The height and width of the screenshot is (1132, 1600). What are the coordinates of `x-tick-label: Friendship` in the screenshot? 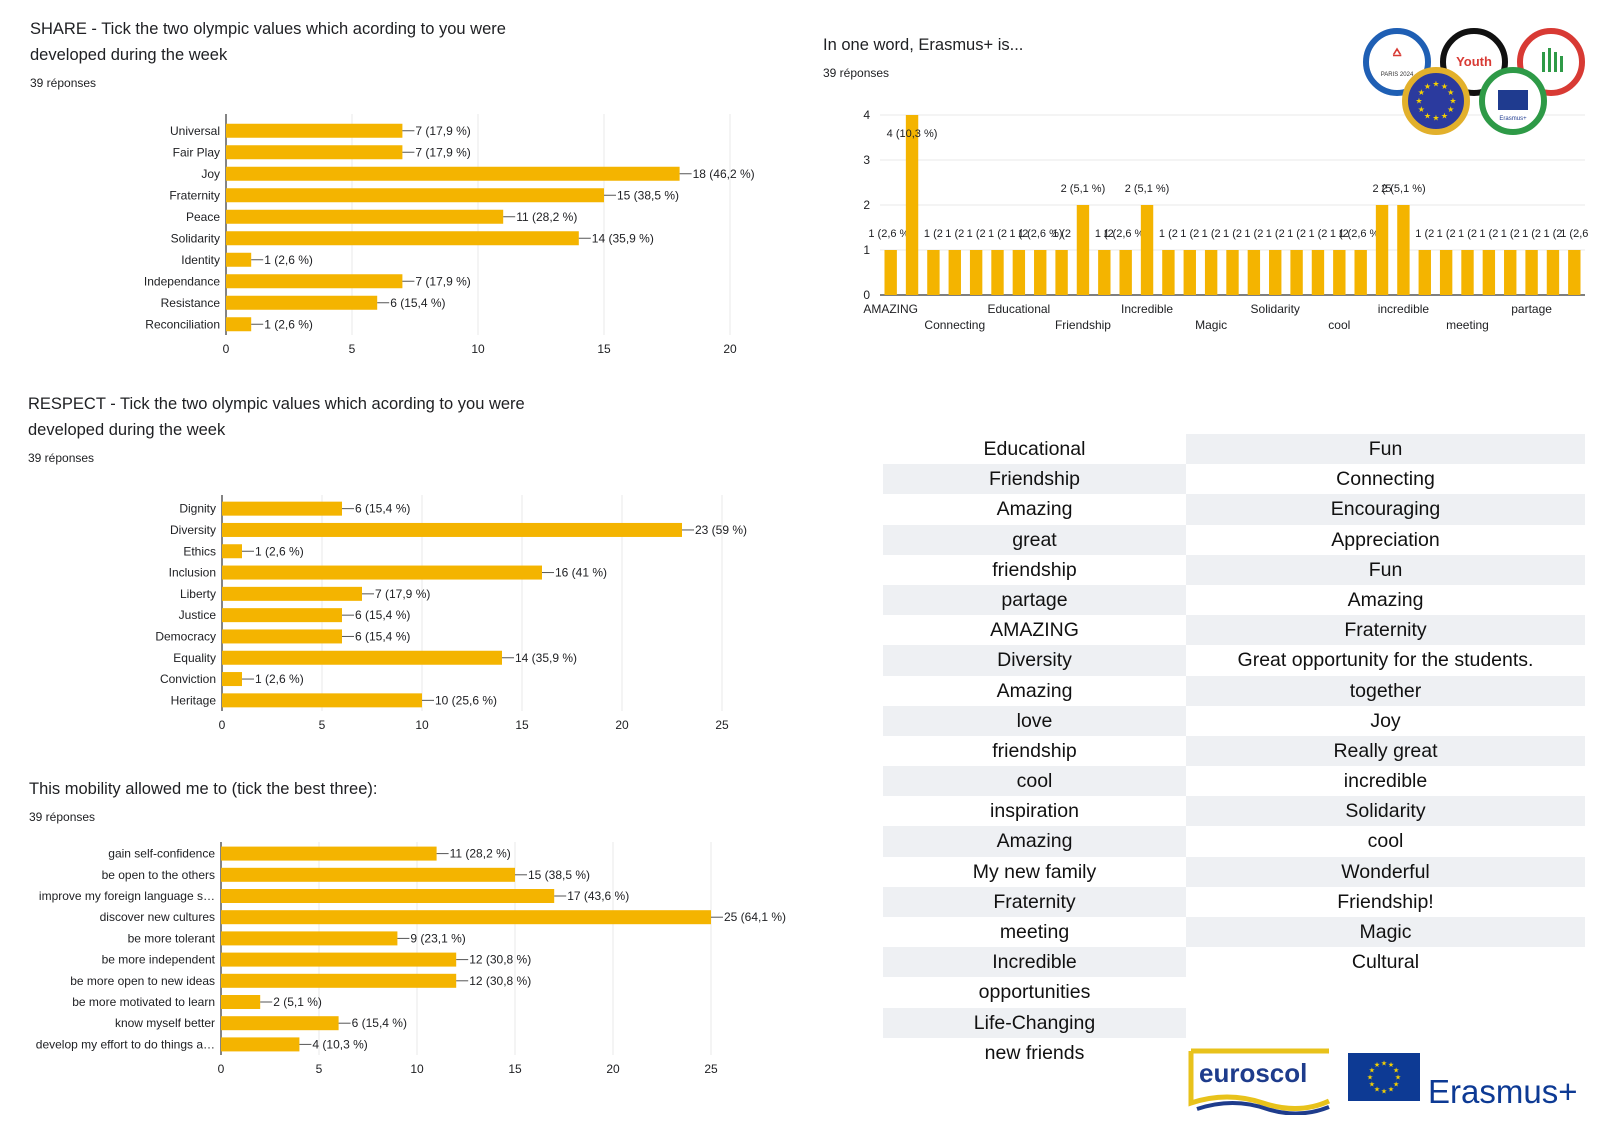 It's located at (1083, 325).